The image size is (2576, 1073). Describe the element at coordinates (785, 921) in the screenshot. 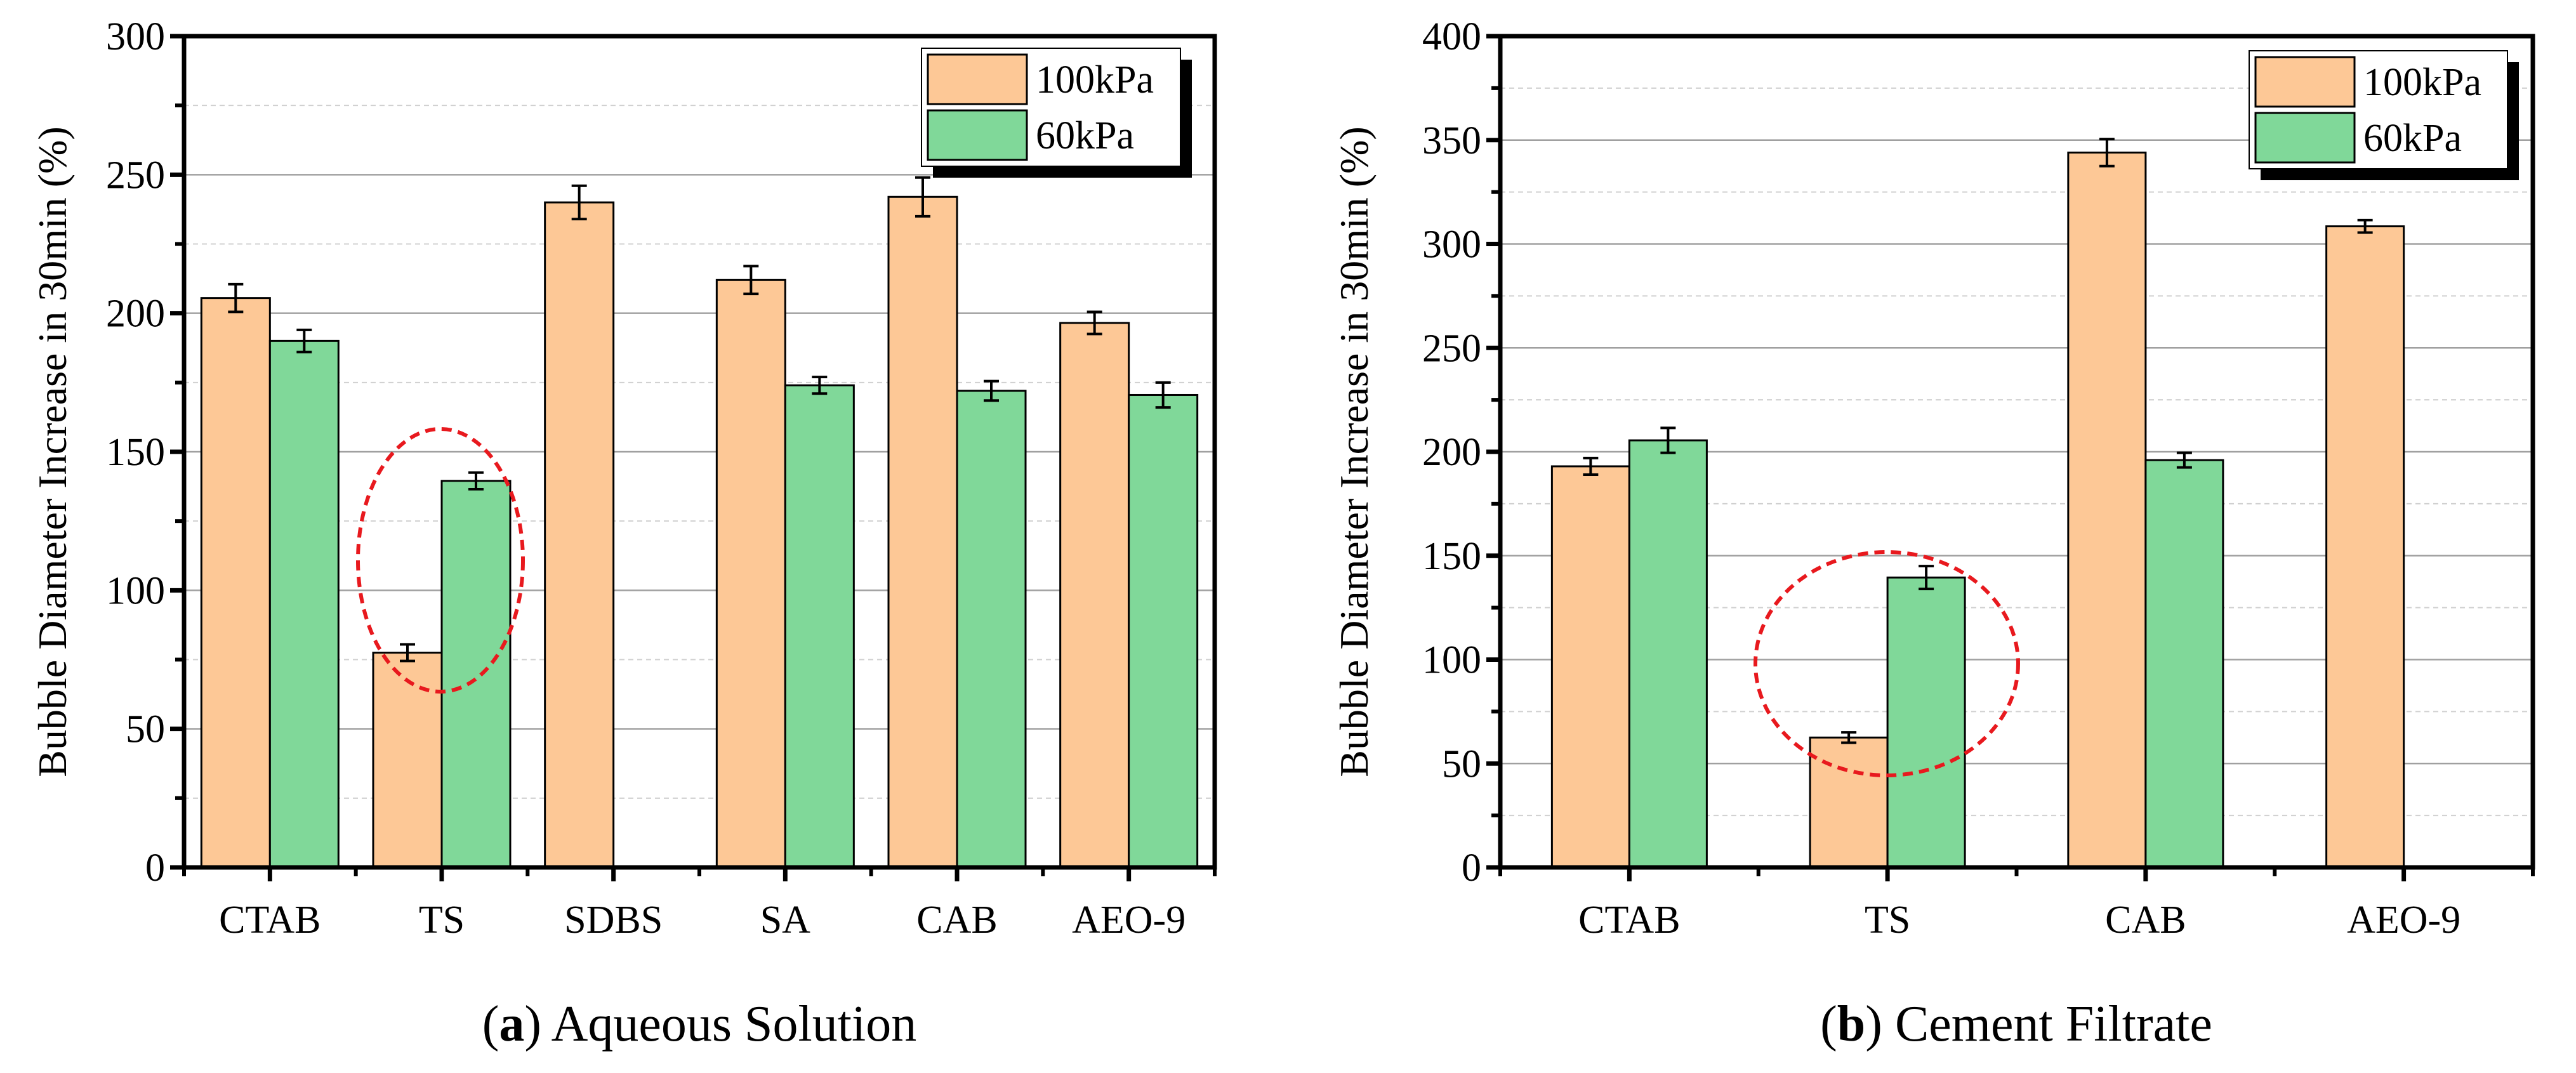

I see `x-tick-label: SA` at that location.